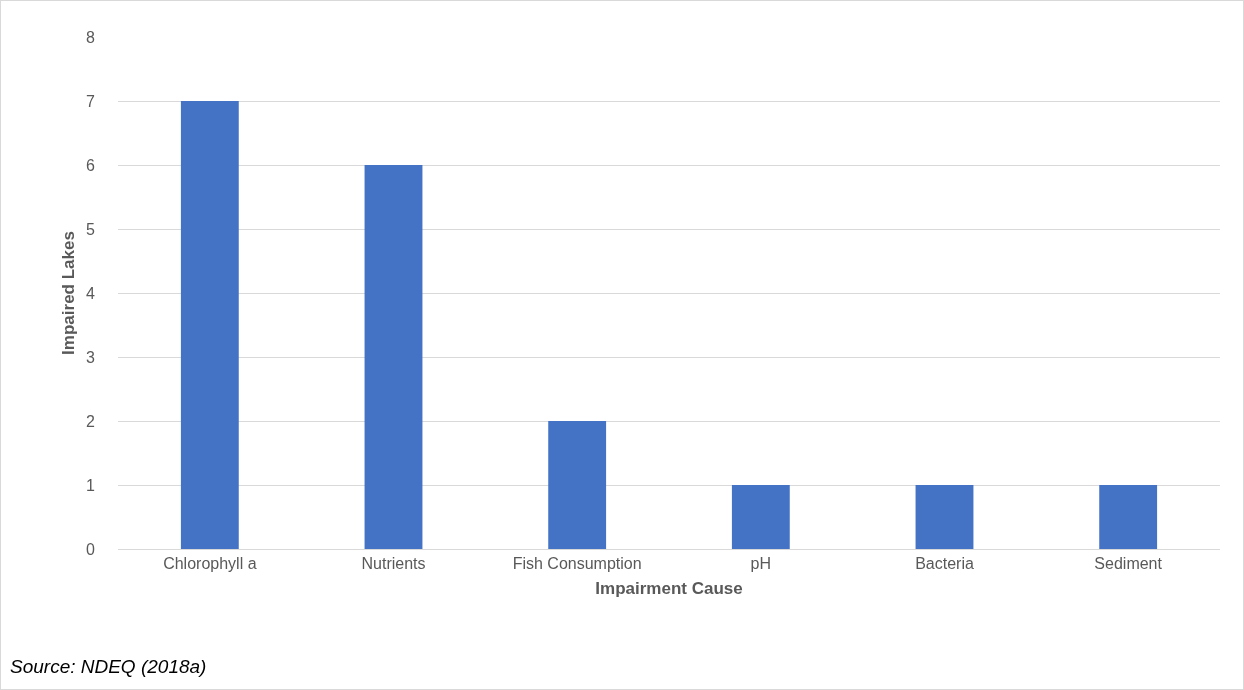 The width and height of the screenshot is (1244, 690). I want to click on x-tick-label: Fish Consumption, so click(577, 564).